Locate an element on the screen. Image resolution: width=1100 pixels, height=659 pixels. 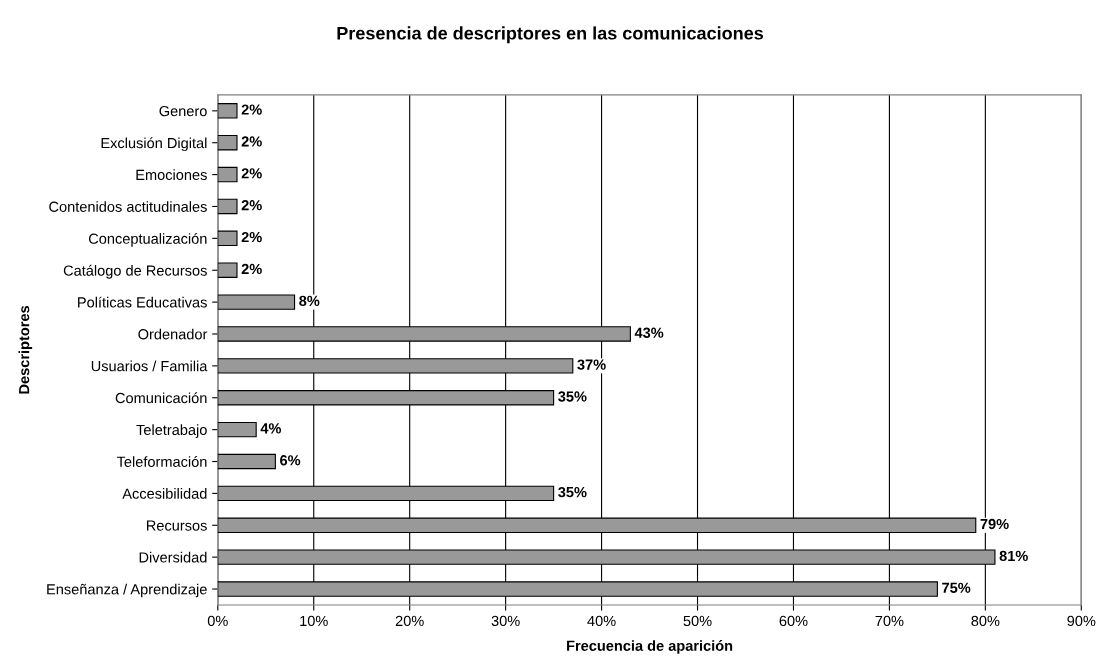
data-label: 43% is located at coordinates (649, 332).